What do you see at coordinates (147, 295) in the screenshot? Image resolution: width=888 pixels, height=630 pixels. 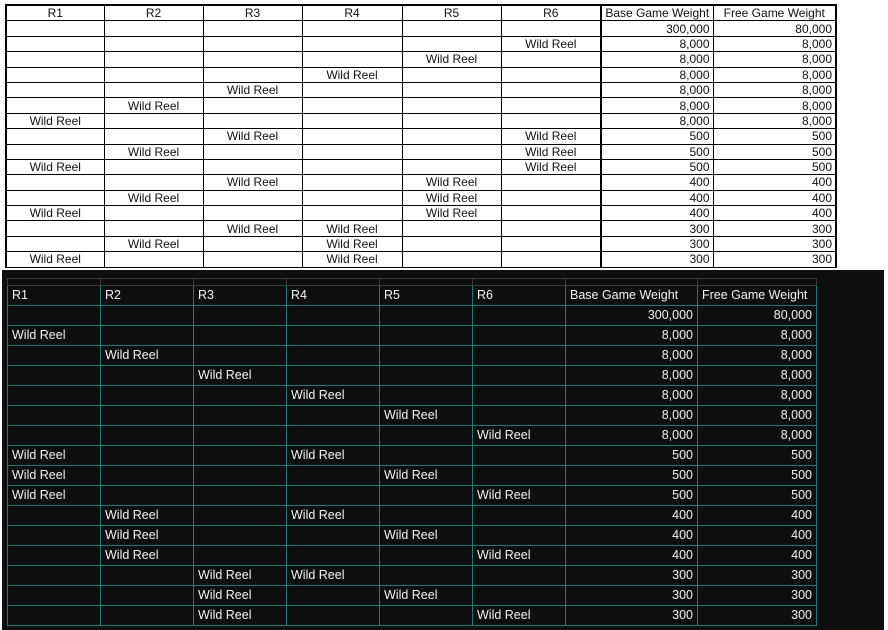 I see `column-header-r2: R2` at bounding box center [147, 295].